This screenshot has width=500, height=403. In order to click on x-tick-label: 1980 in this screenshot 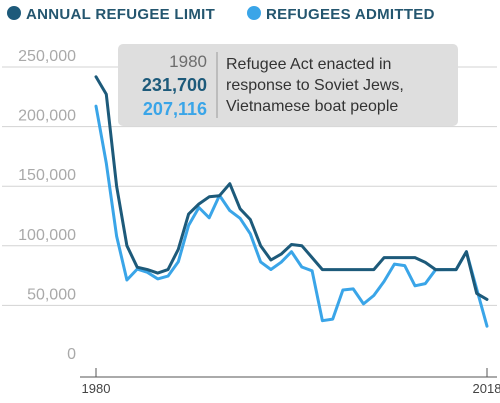, I will do `click(96, 388)`.